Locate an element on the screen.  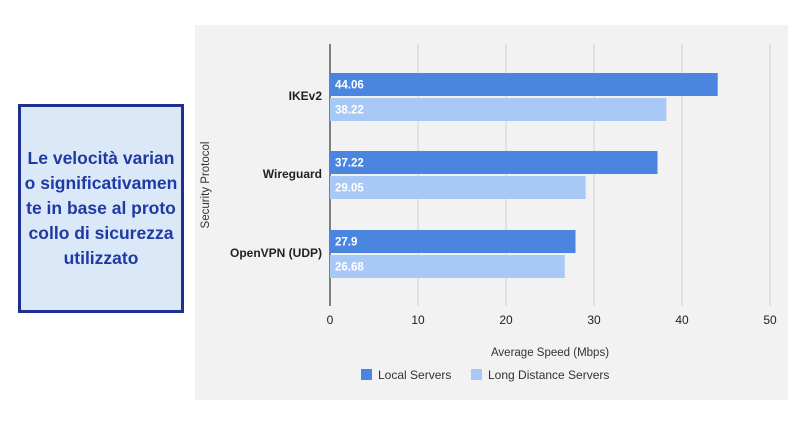
legend-label: Local Servers is located at coordinates (414, 375).